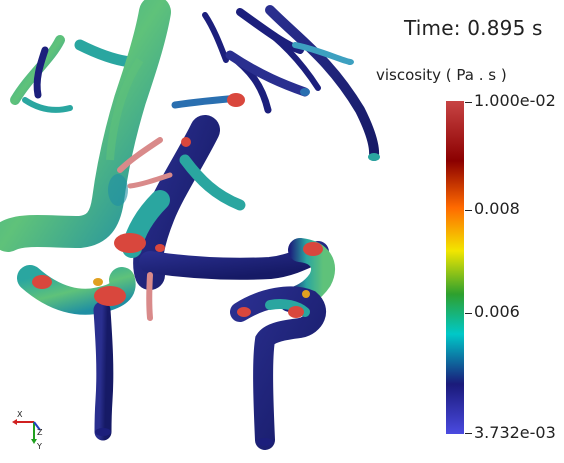  Describe the element at coordinates (39, 446) in the screenshot. I see `axis-y-label: Y` at that location.